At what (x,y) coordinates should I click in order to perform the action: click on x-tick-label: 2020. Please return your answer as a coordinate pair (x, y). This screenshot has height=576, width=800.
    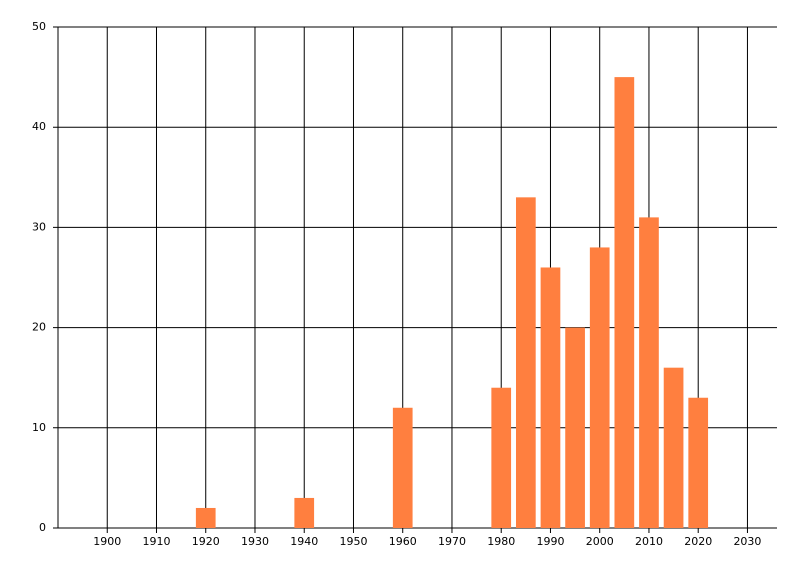
    Looking at the image, I should click on (698, 541).